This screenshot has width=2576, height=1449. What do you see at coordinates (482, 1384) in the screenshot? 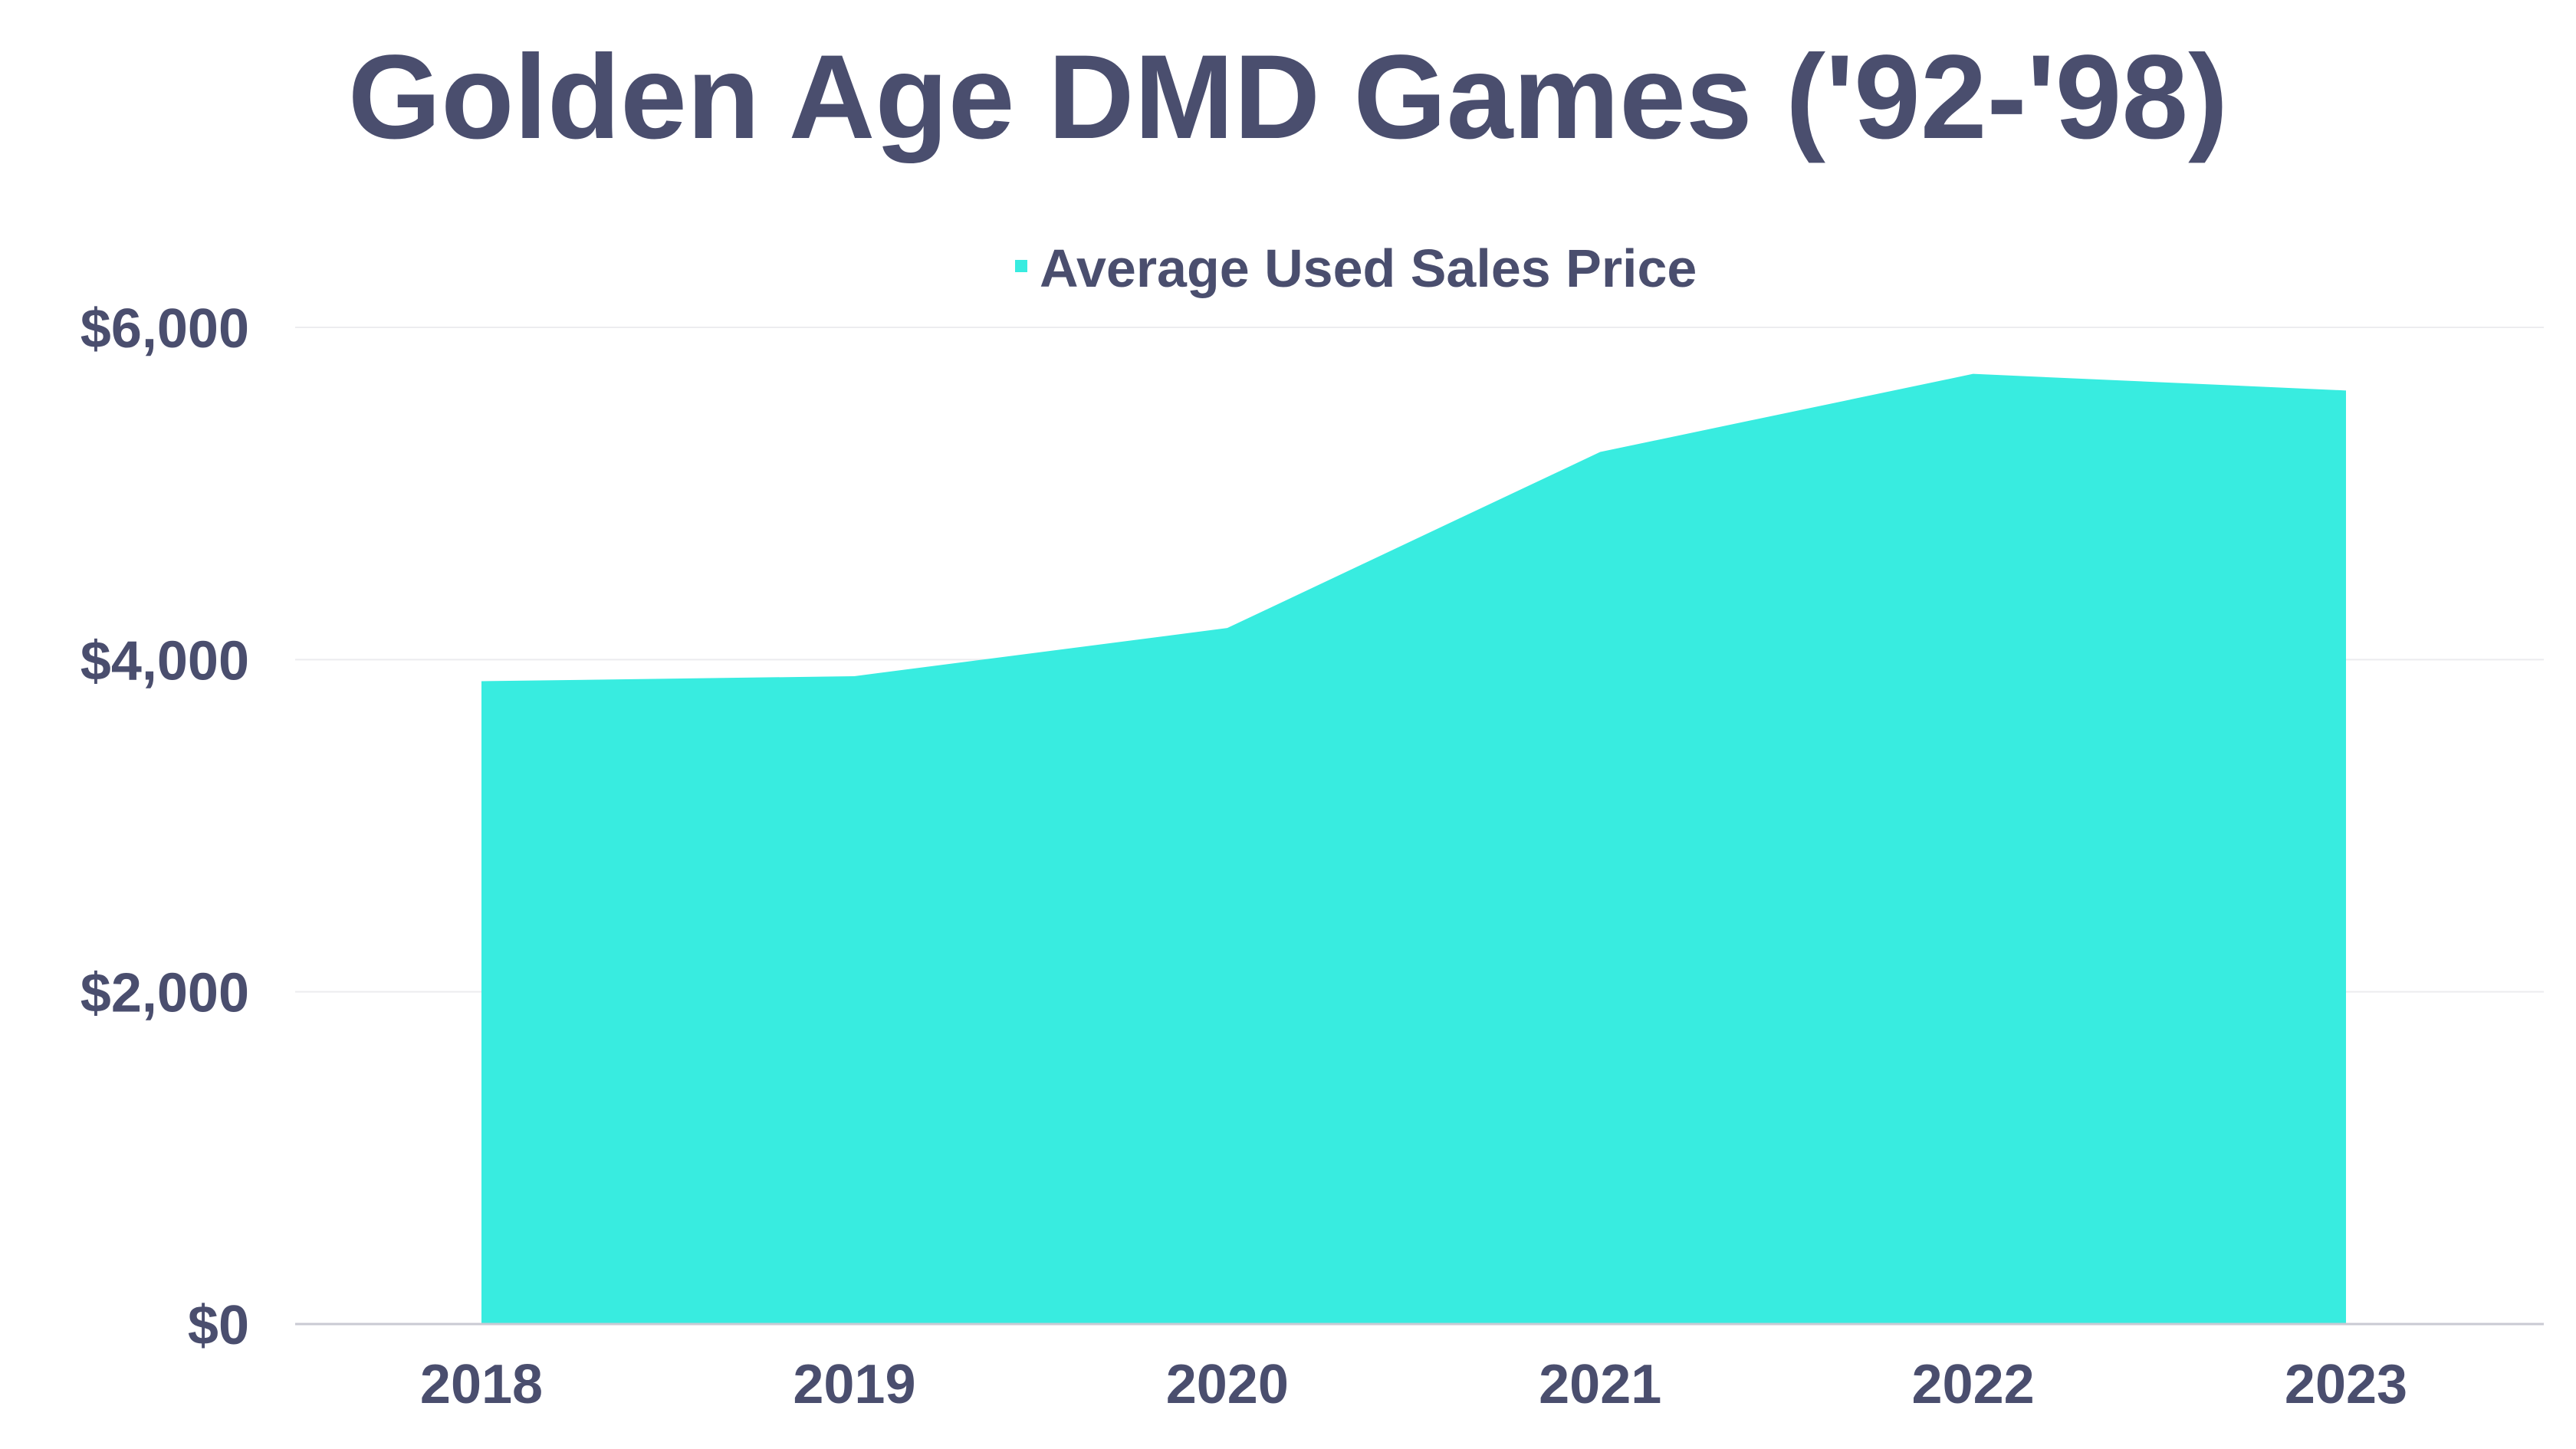
I see `x-tick-label: 2018` at bounding box center [482, 1384].